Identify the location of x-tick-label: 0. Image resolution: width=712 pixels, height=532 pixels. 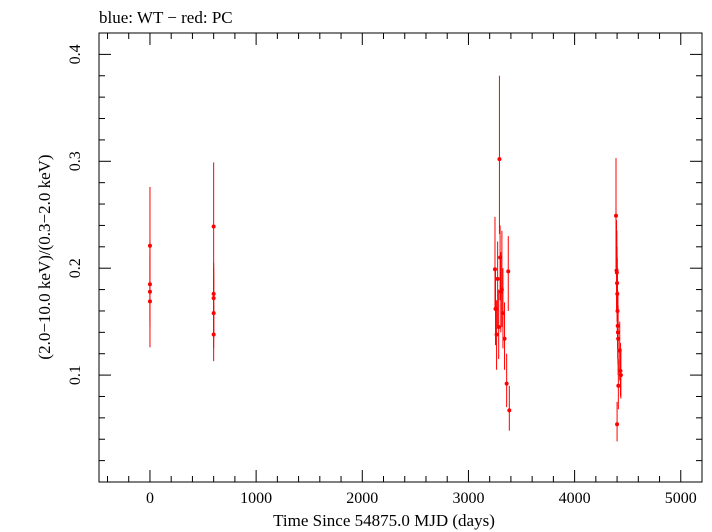
(150, 498).